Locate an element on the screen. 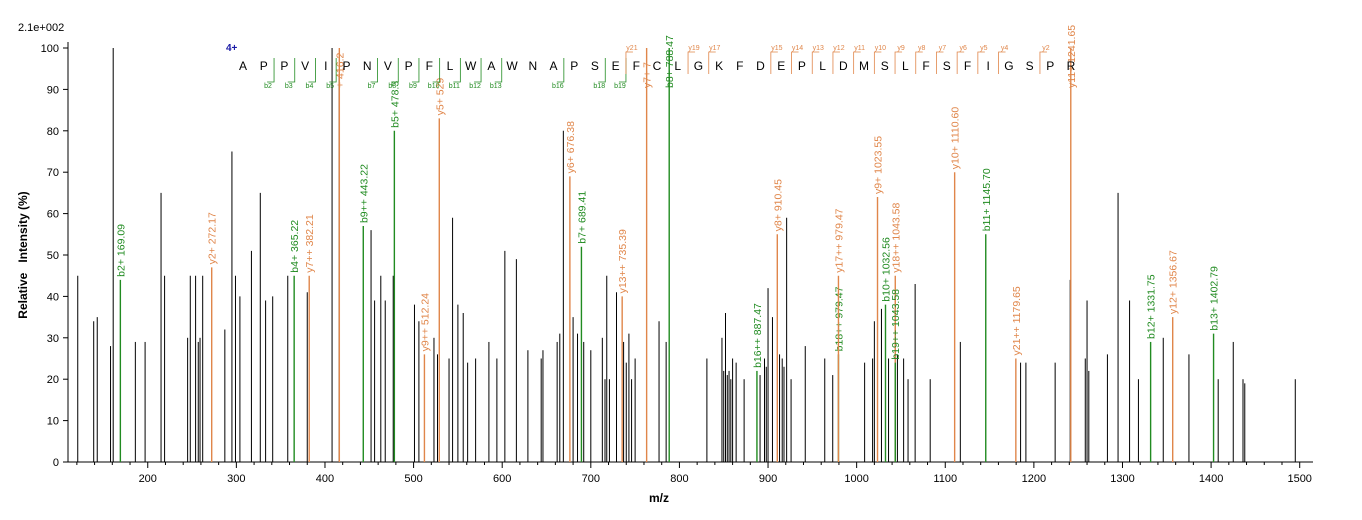 Image resolution: width=1362 pixels, height=520 pixels. ion-label: y7++ 382.21 is located at coordinates (310, 243).